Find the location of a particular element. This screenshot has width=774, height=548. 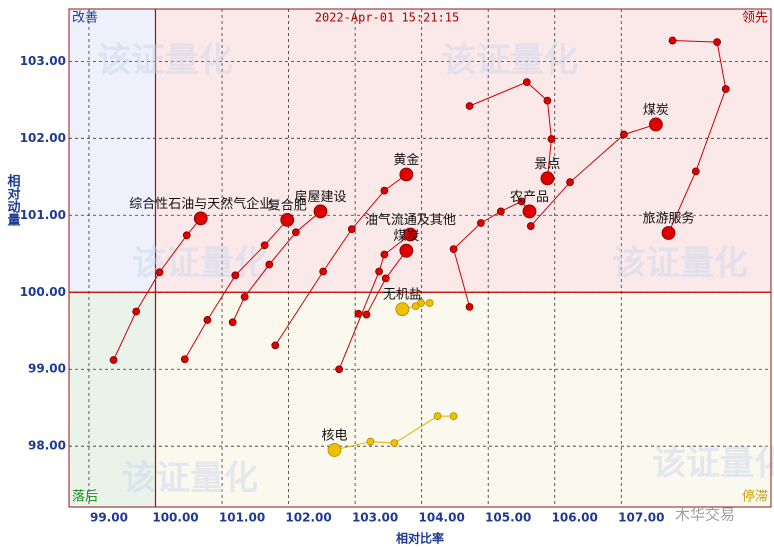

x-tick-label: 99.00 is located at coordinates (109, 518).